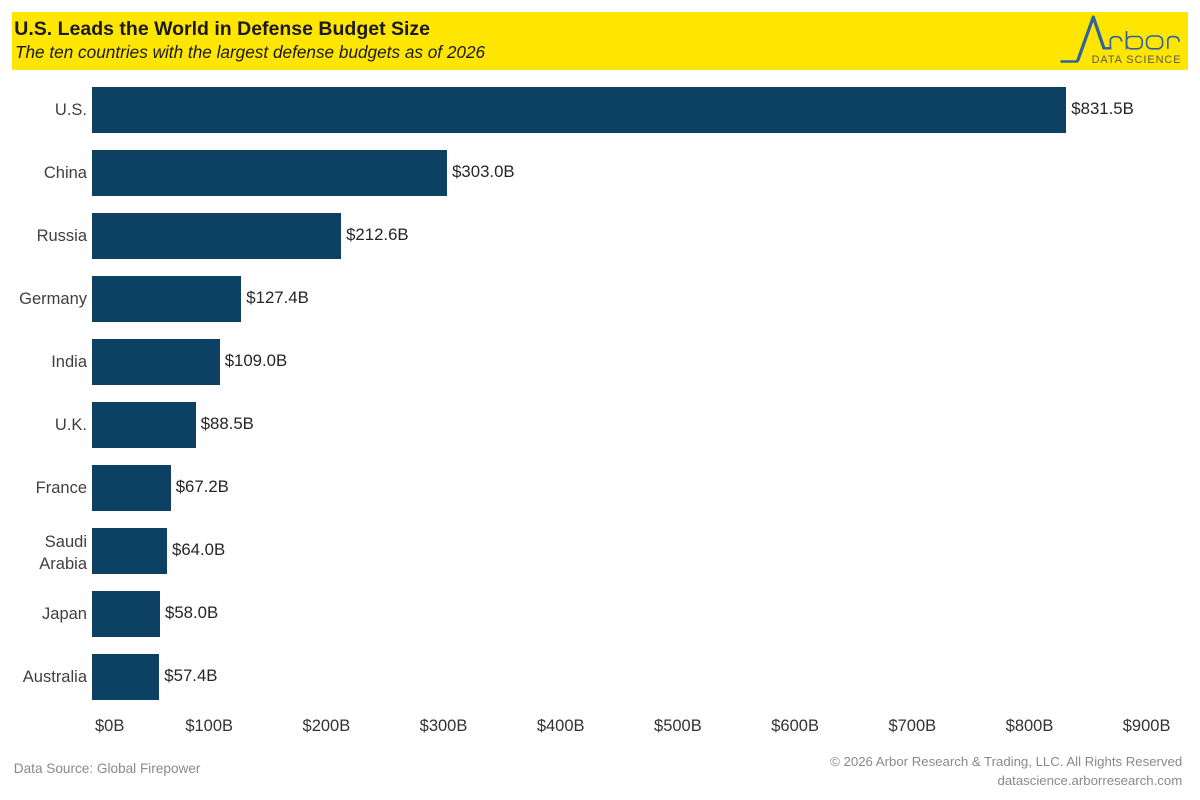 The image size is (1200, 800). I want to click on svg-text: DATA SCIENCE, so click(1137, 60).